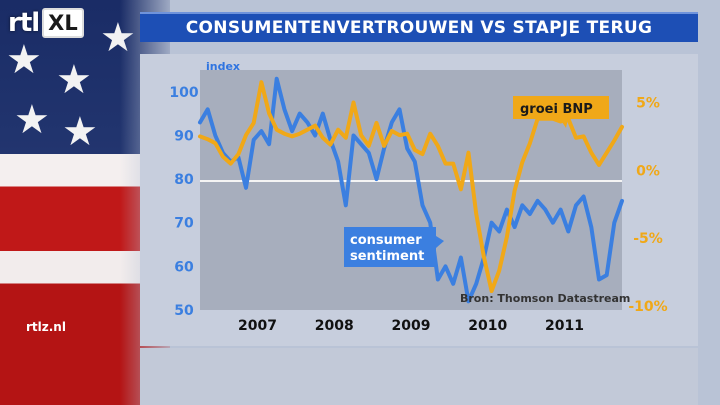  What do you see at coordinates (184, 224) in the screenshot?
I see `left-tick-label: 70` at bounding box center [184, 224].